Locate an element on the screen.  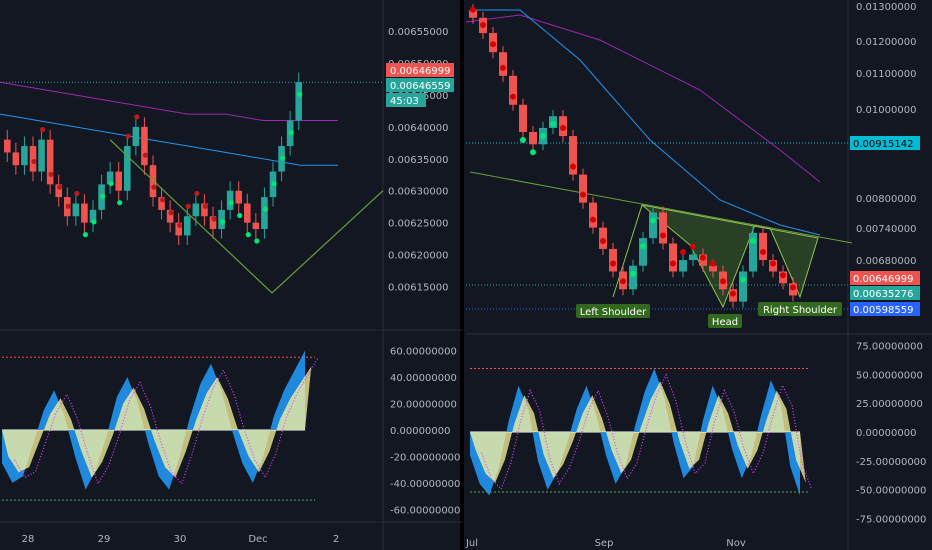
osc-yellow-area is located at coordinates (157, 422).